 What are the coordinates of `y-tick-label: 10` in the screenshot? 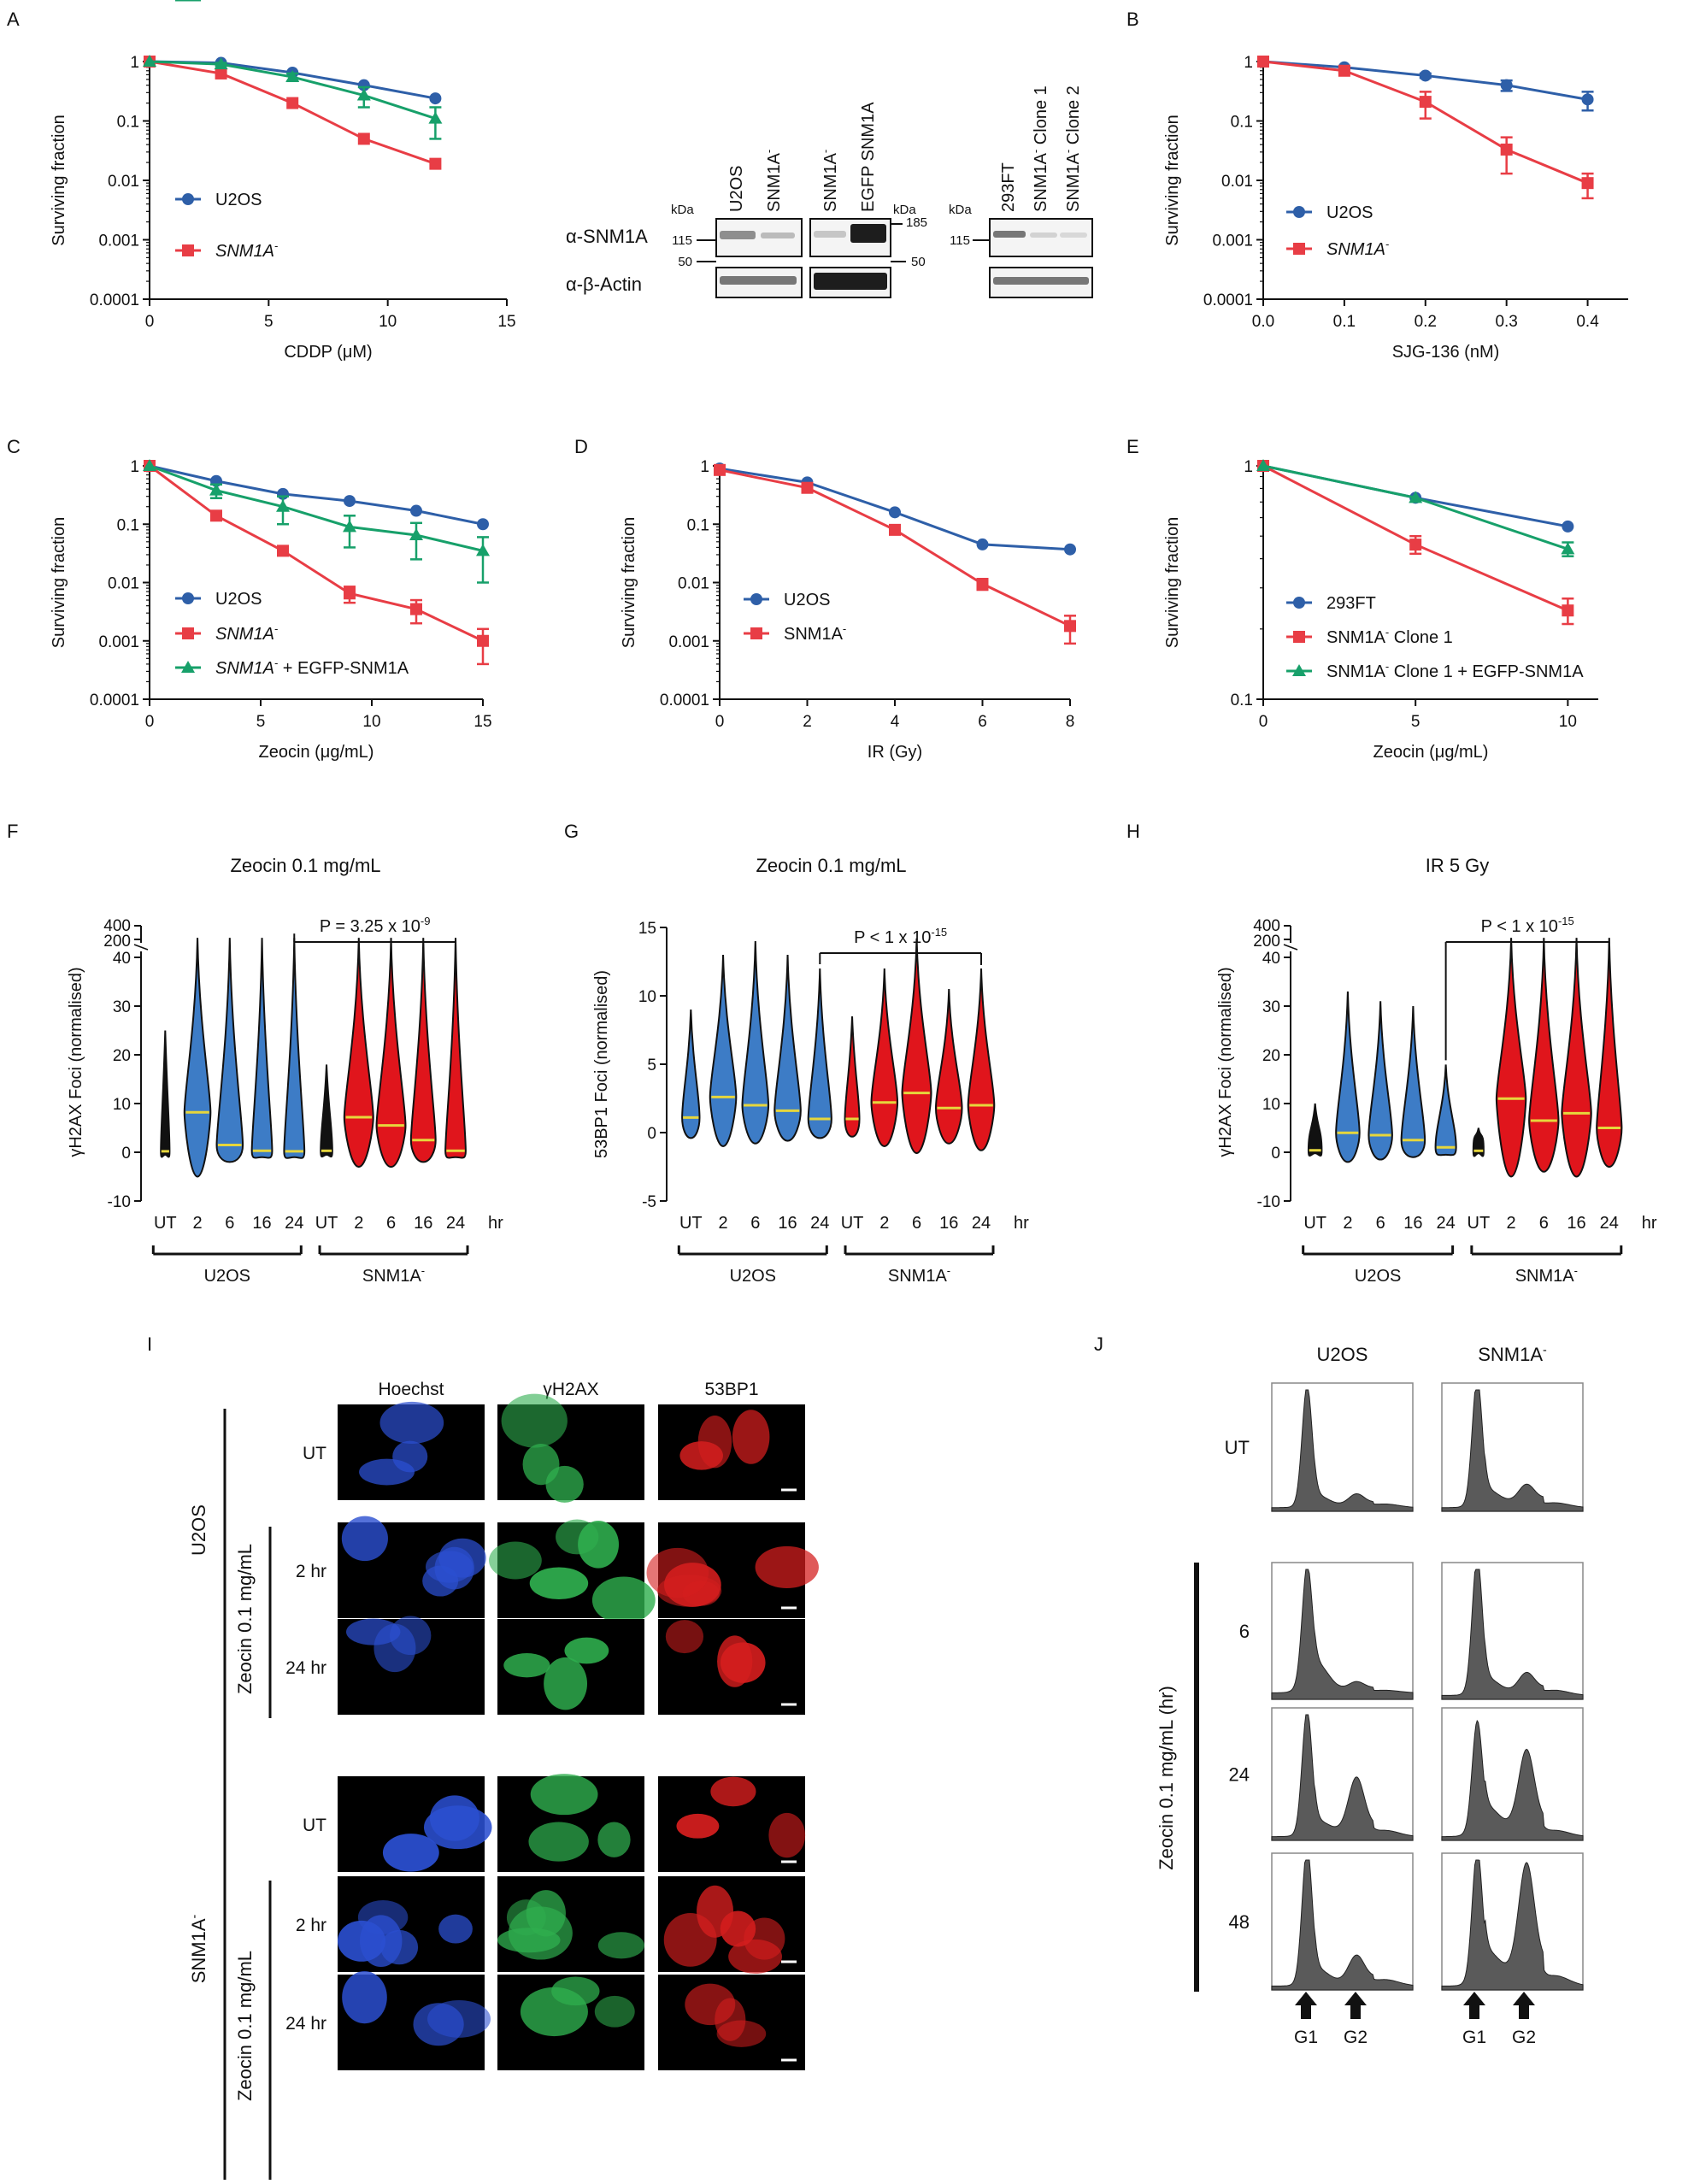 It's located at (647, 997).